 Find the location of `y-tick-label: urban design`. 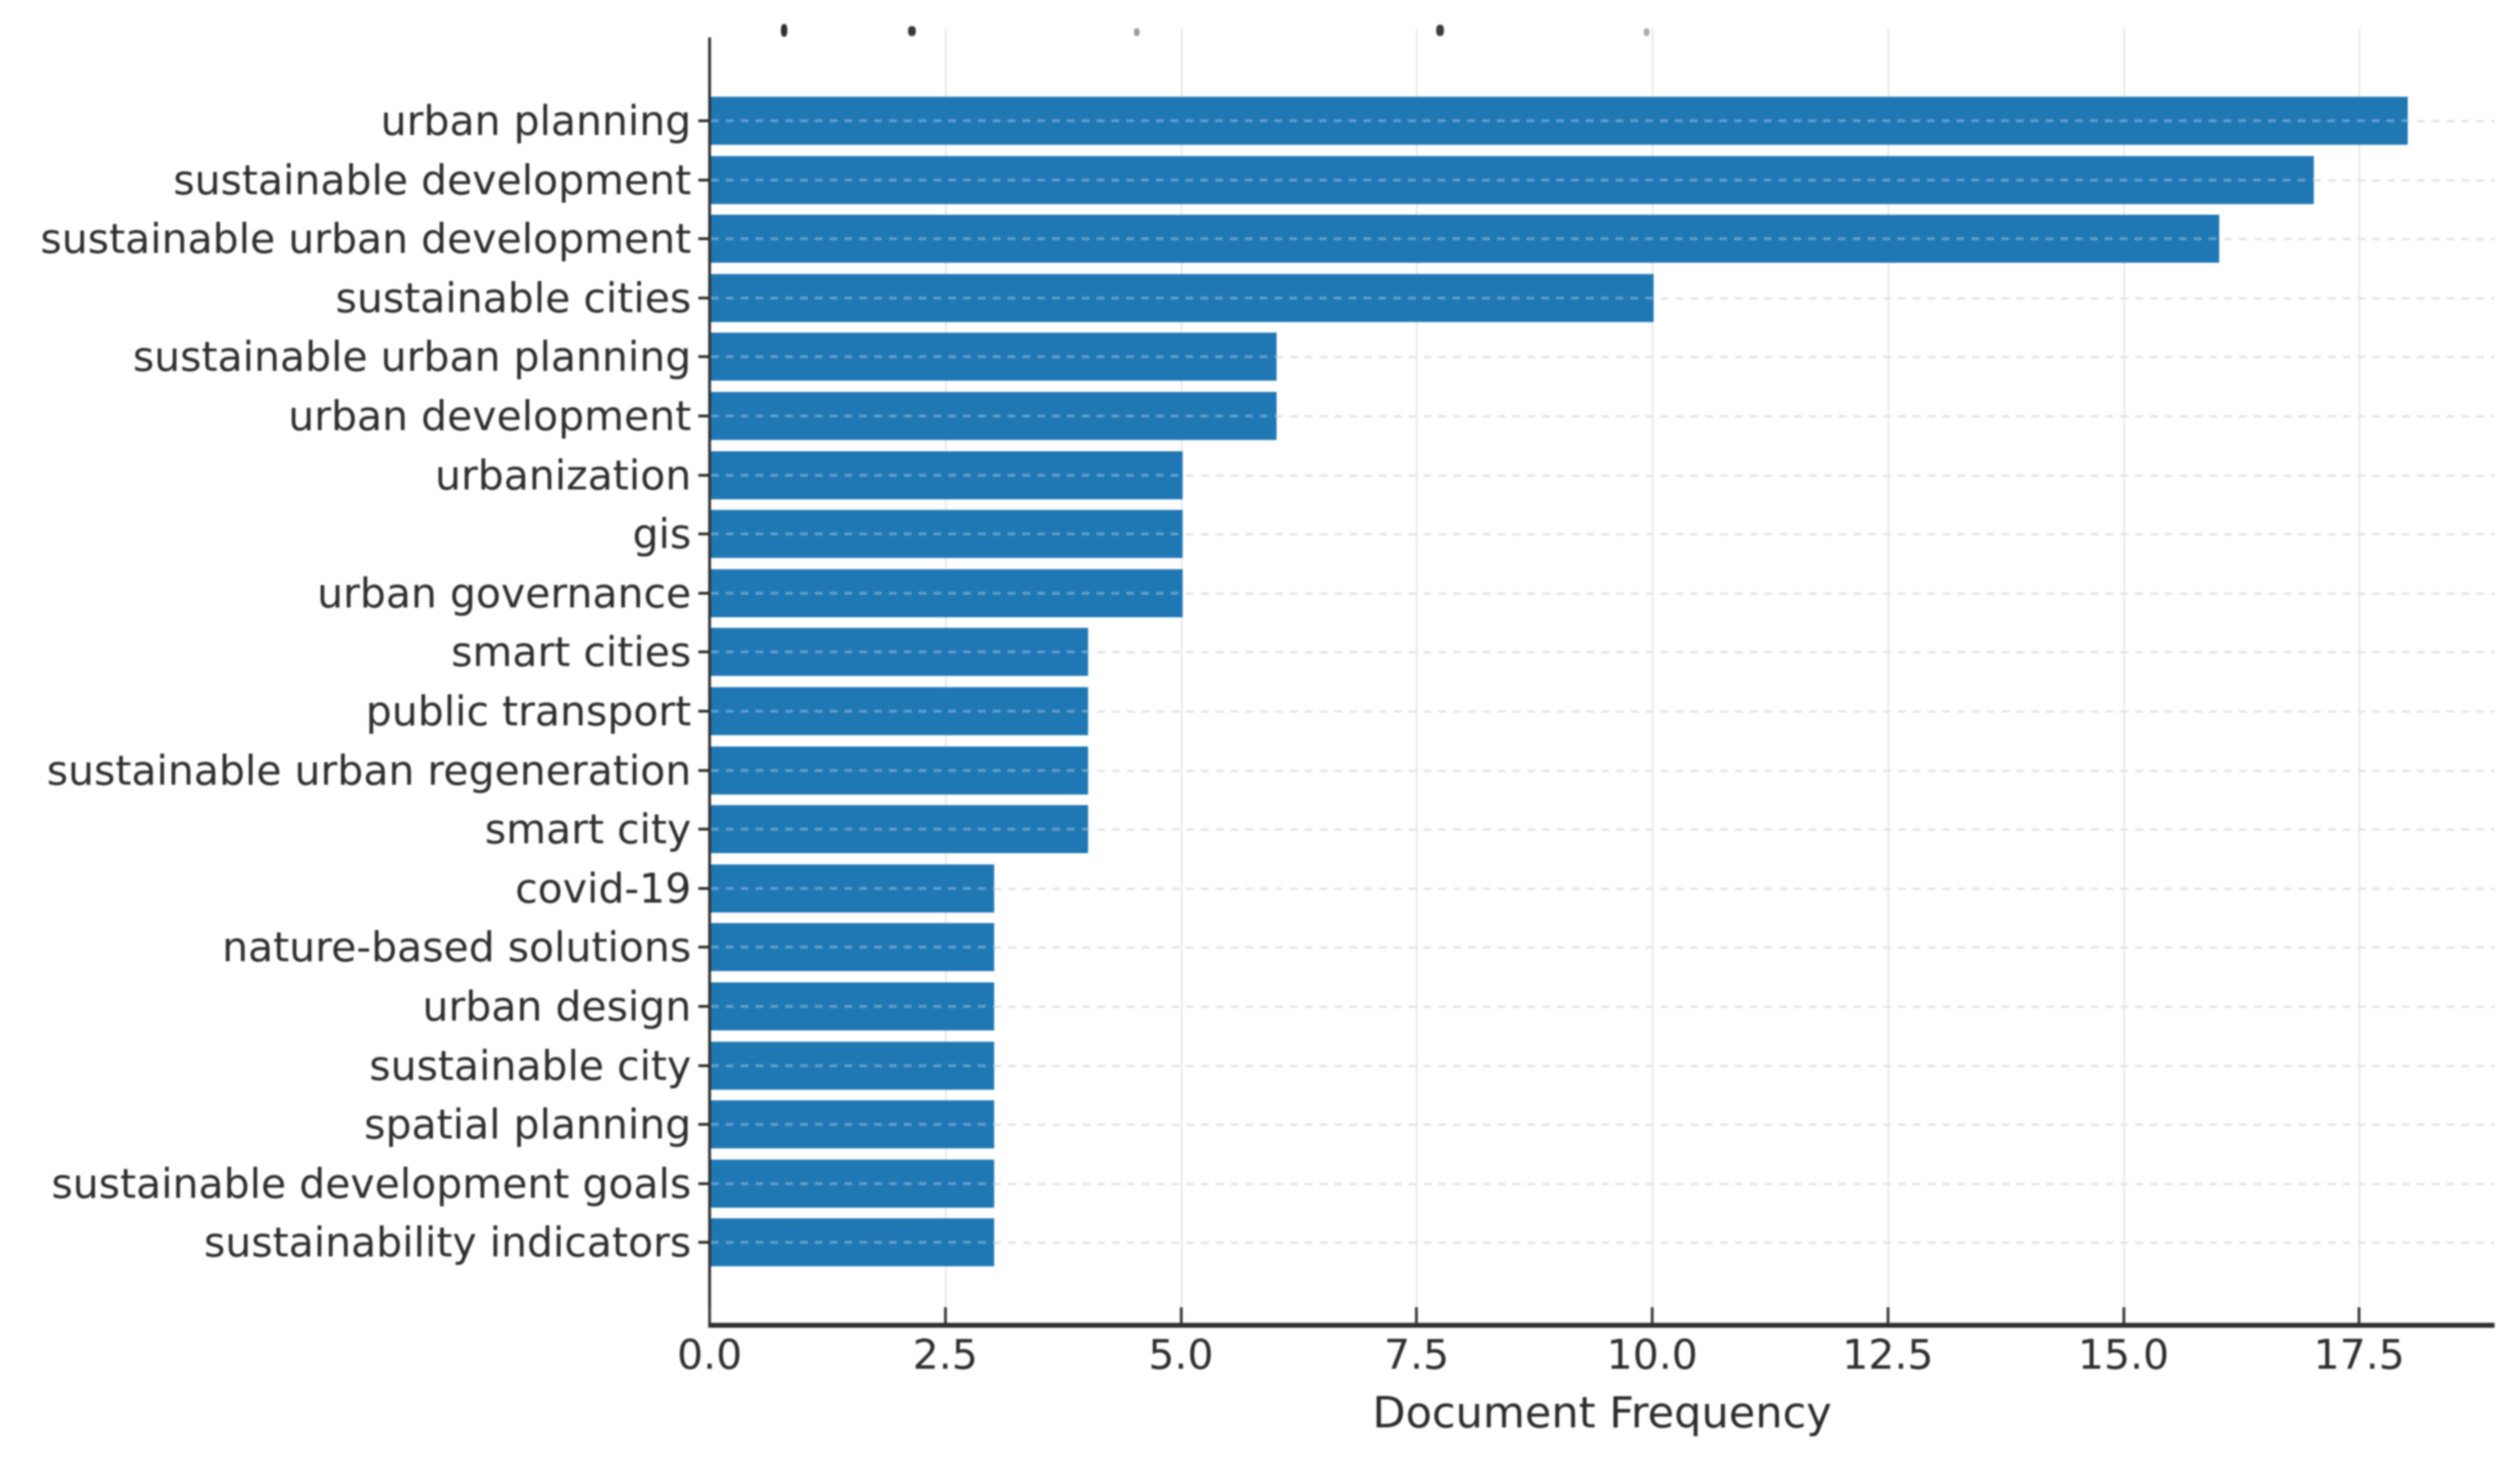

y-tick-label: urban design is located at coordinates (557, 1006).